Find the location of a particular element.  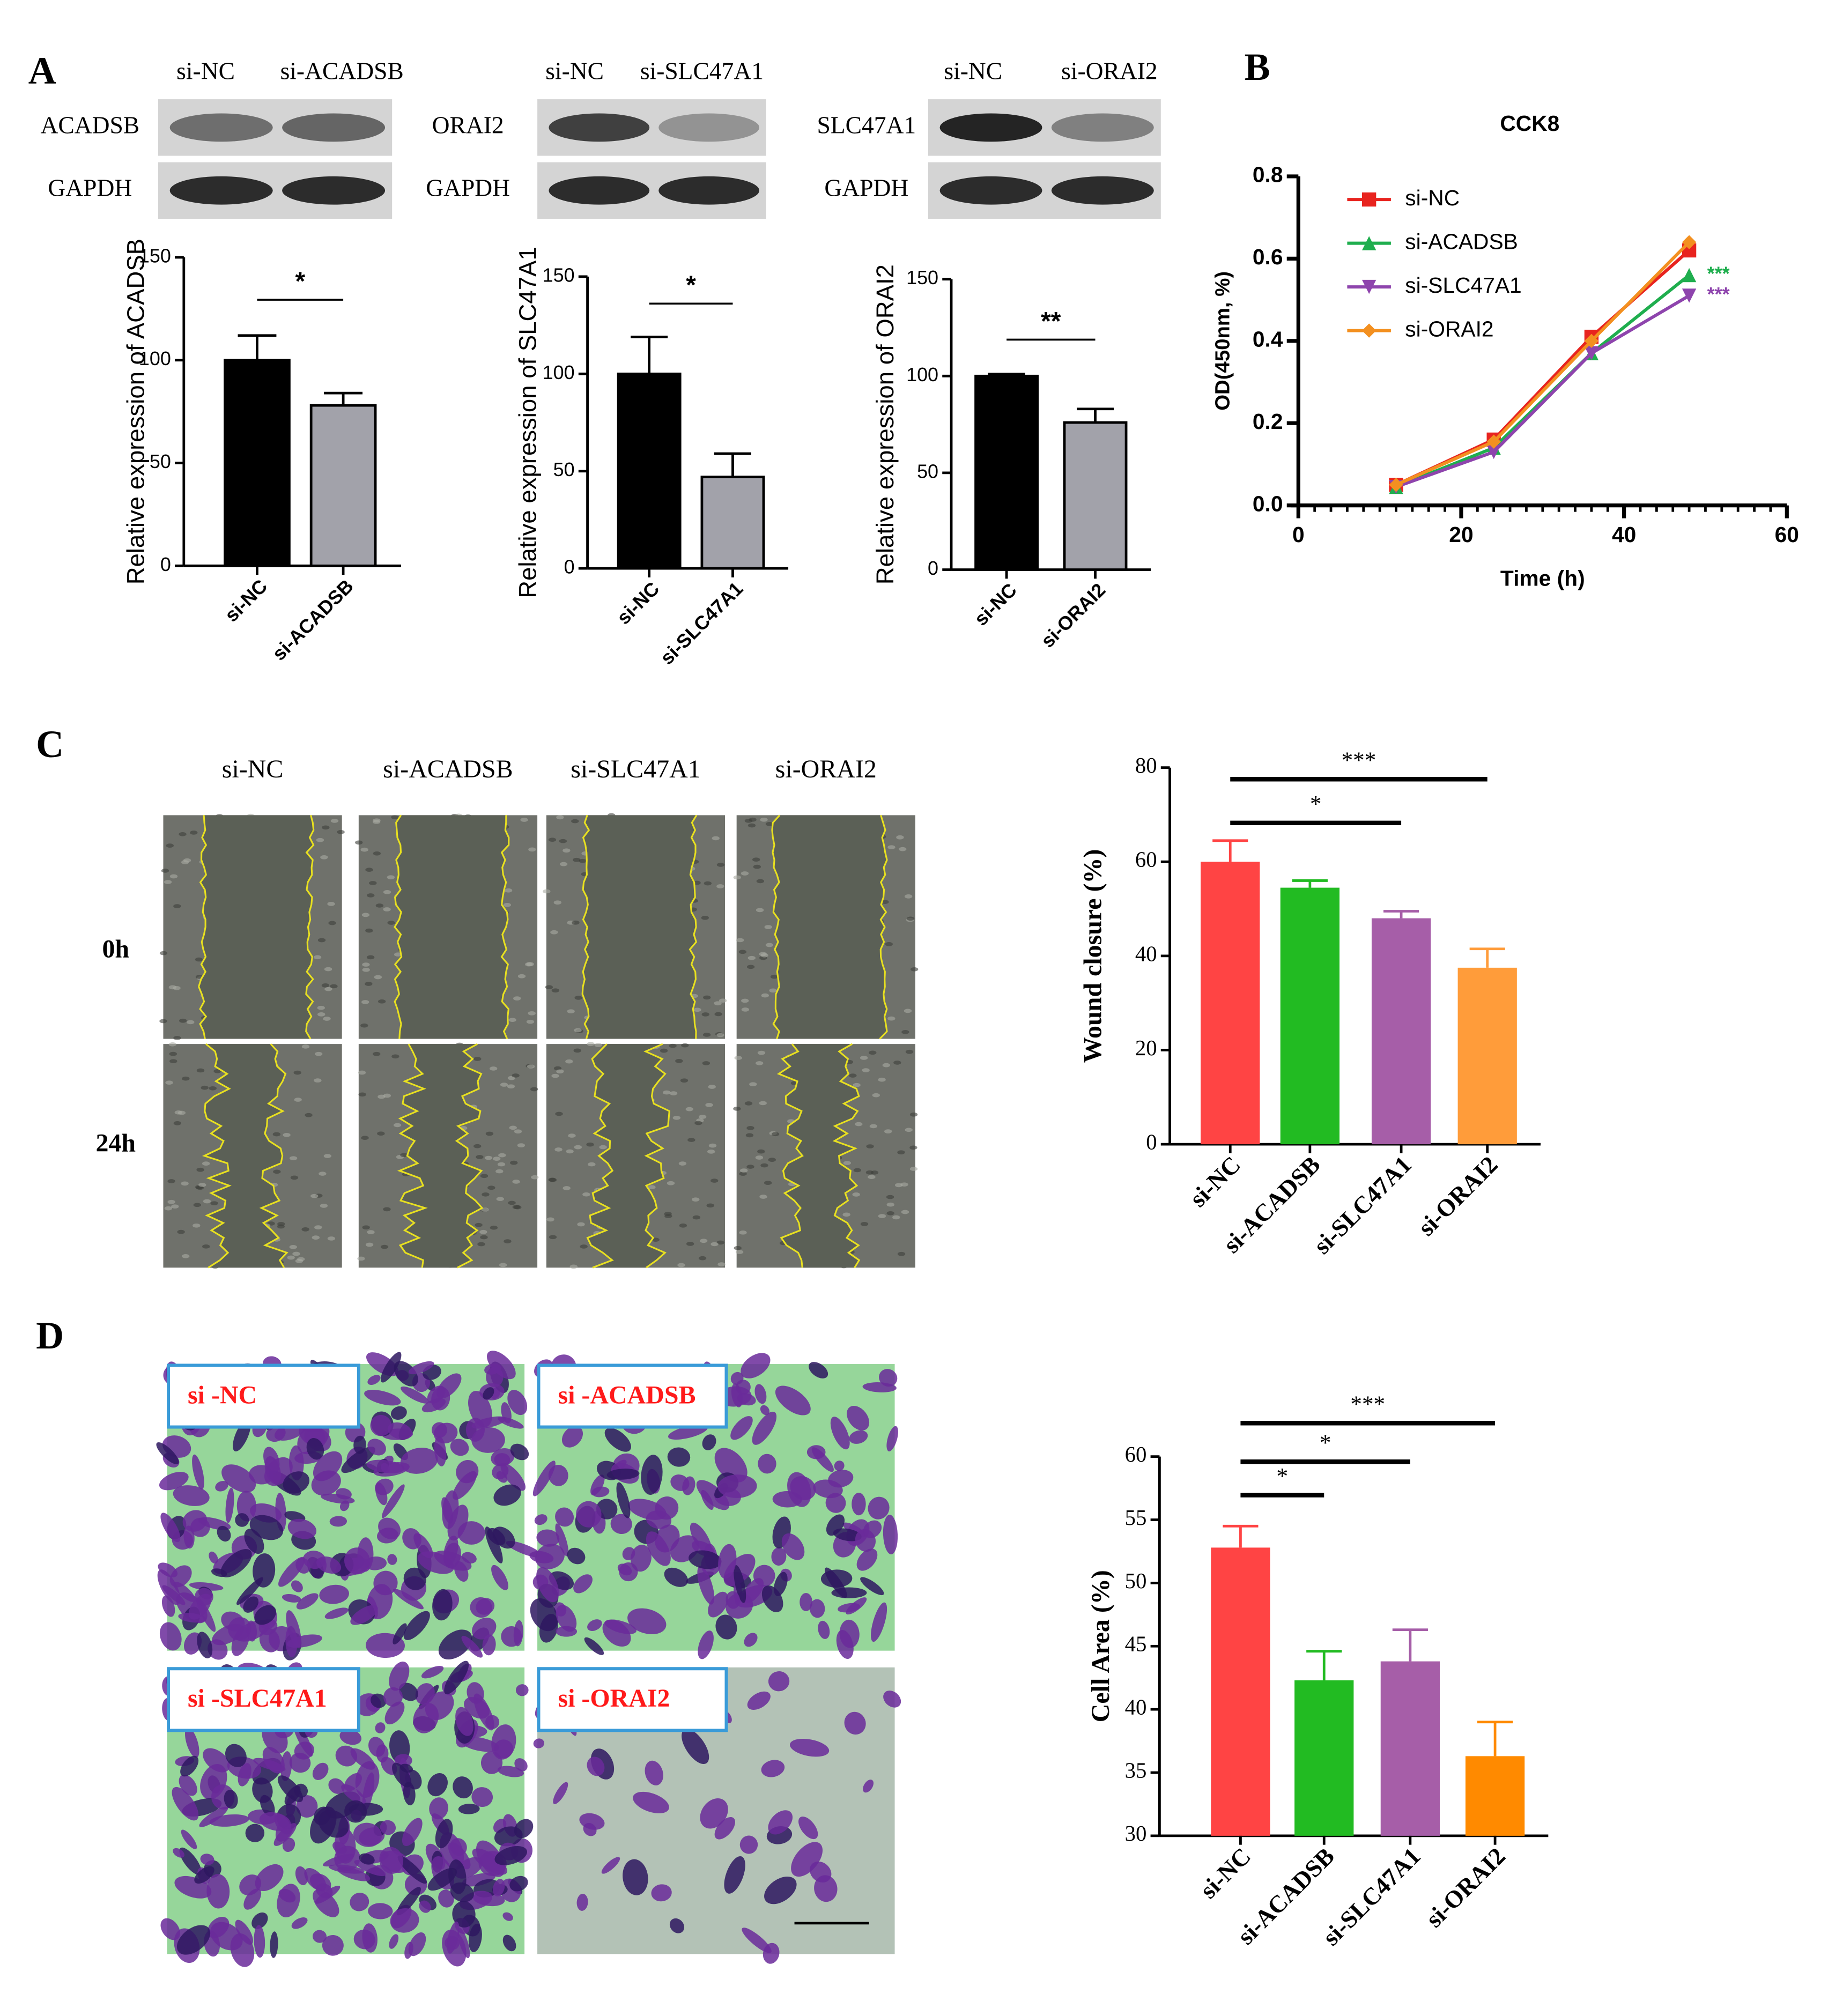

y-axis-label: OD(450nm, %) is located at coordinates (1223, 341).